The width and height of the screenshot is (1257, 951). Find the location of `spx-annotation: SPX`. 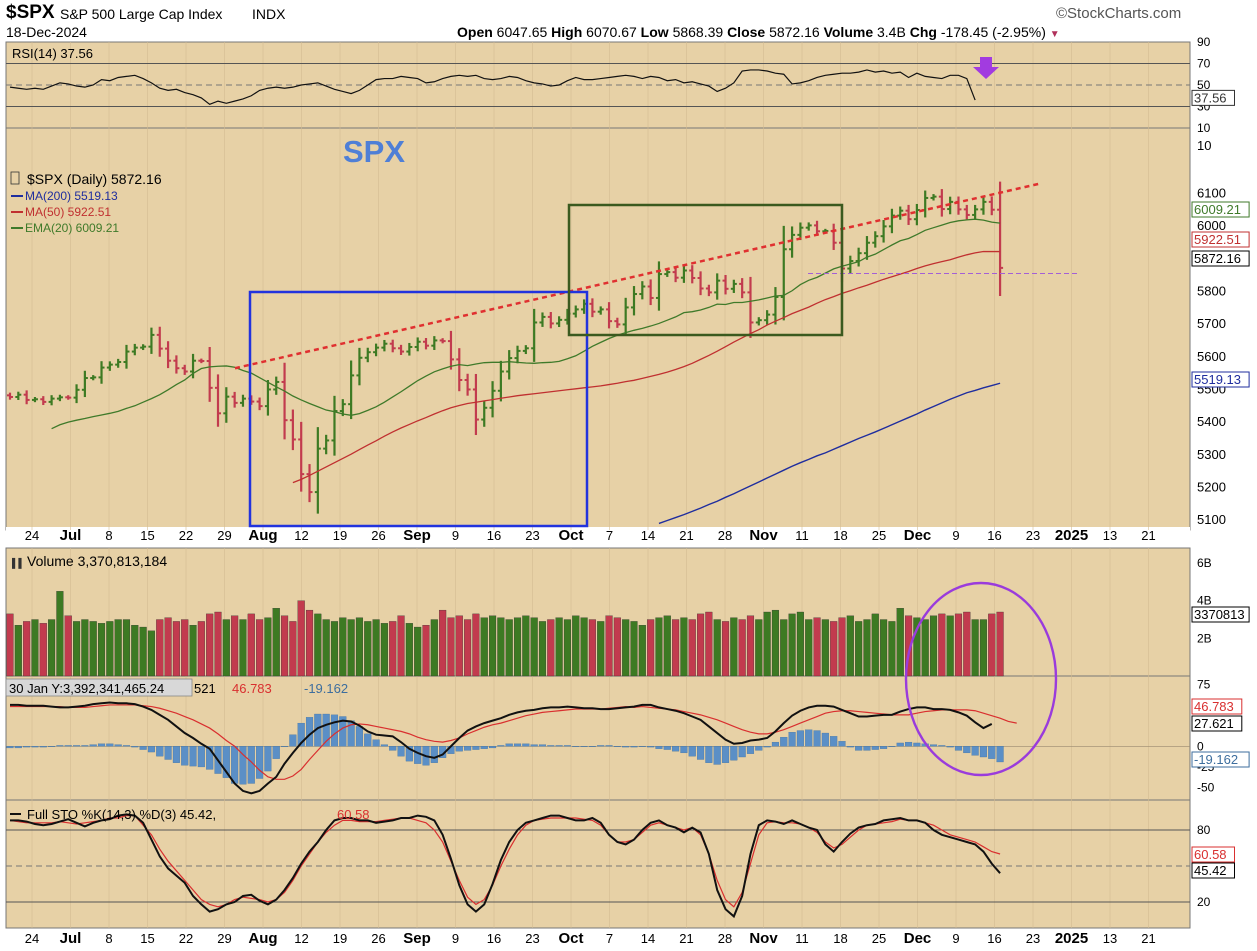

spx-annotation: SPX is located at coordinates (374, 151).